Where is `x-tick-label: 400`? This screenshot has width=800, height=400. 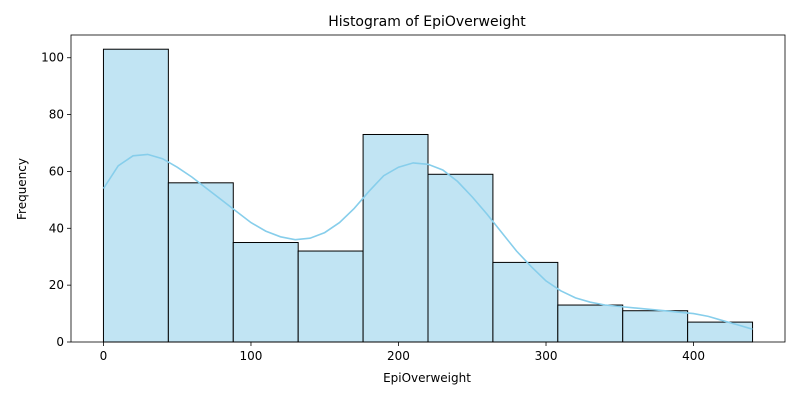
x-tick-label: 400 is located at coordinates (693, 356).